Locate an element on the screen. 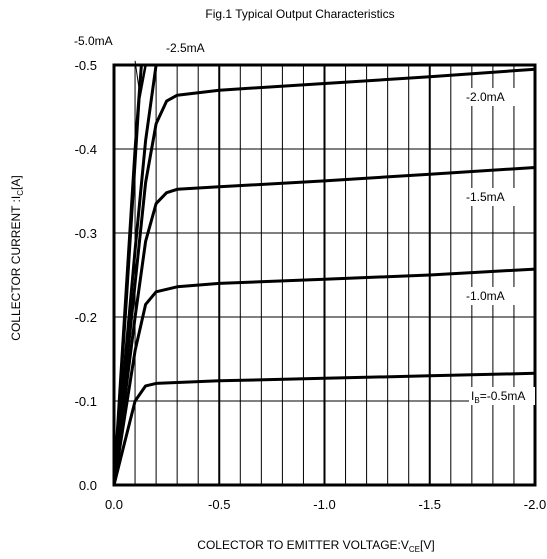 Image resolution: width=547 pixels, height=559 pixels. y-tick-label: 0.0 is located at coordinates (88, 485).